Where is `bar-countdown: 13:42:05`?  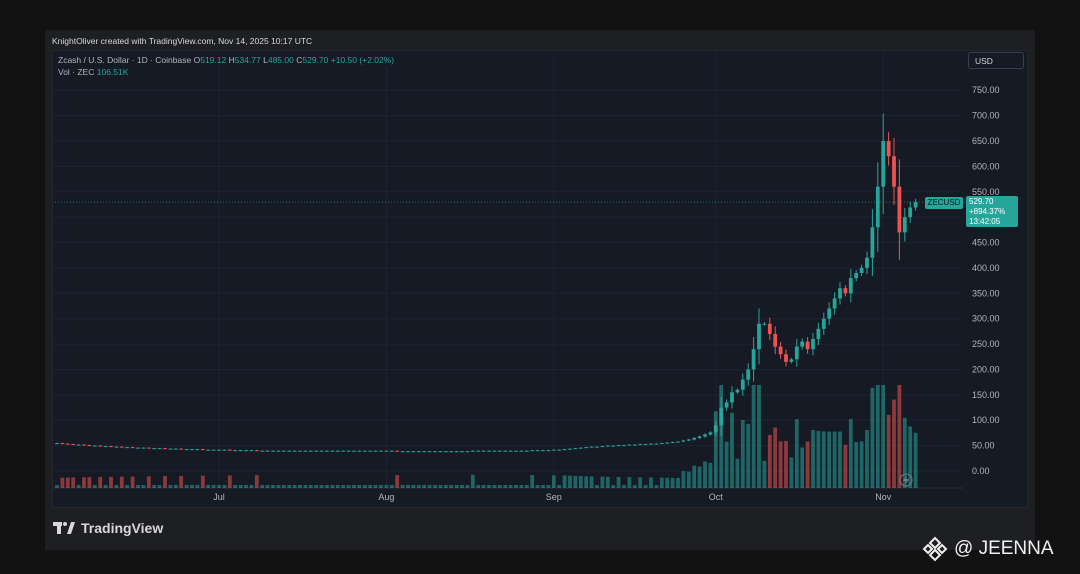
bar-countdown: 13:42:05 is located at coordinates (985, 221).